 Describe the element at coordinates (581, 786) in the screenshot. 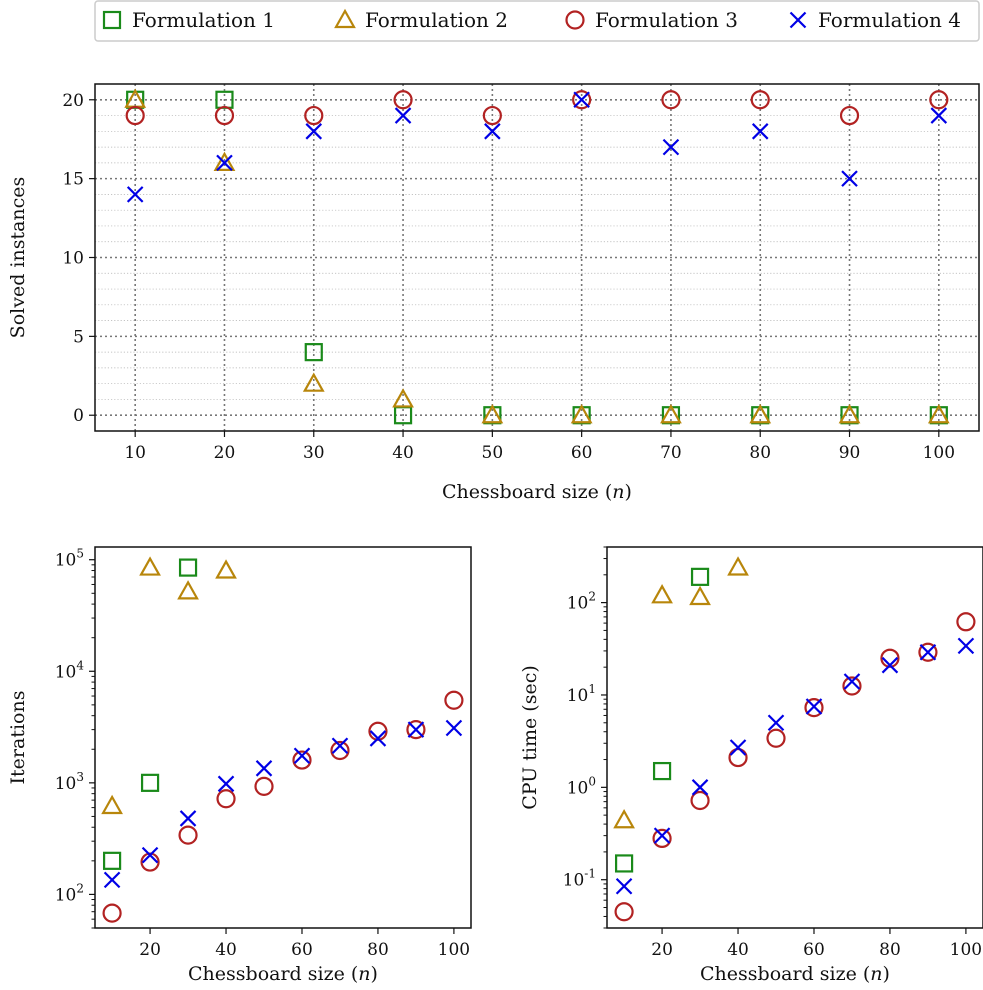

I see `y-tick-label: 10⁰` at that location.